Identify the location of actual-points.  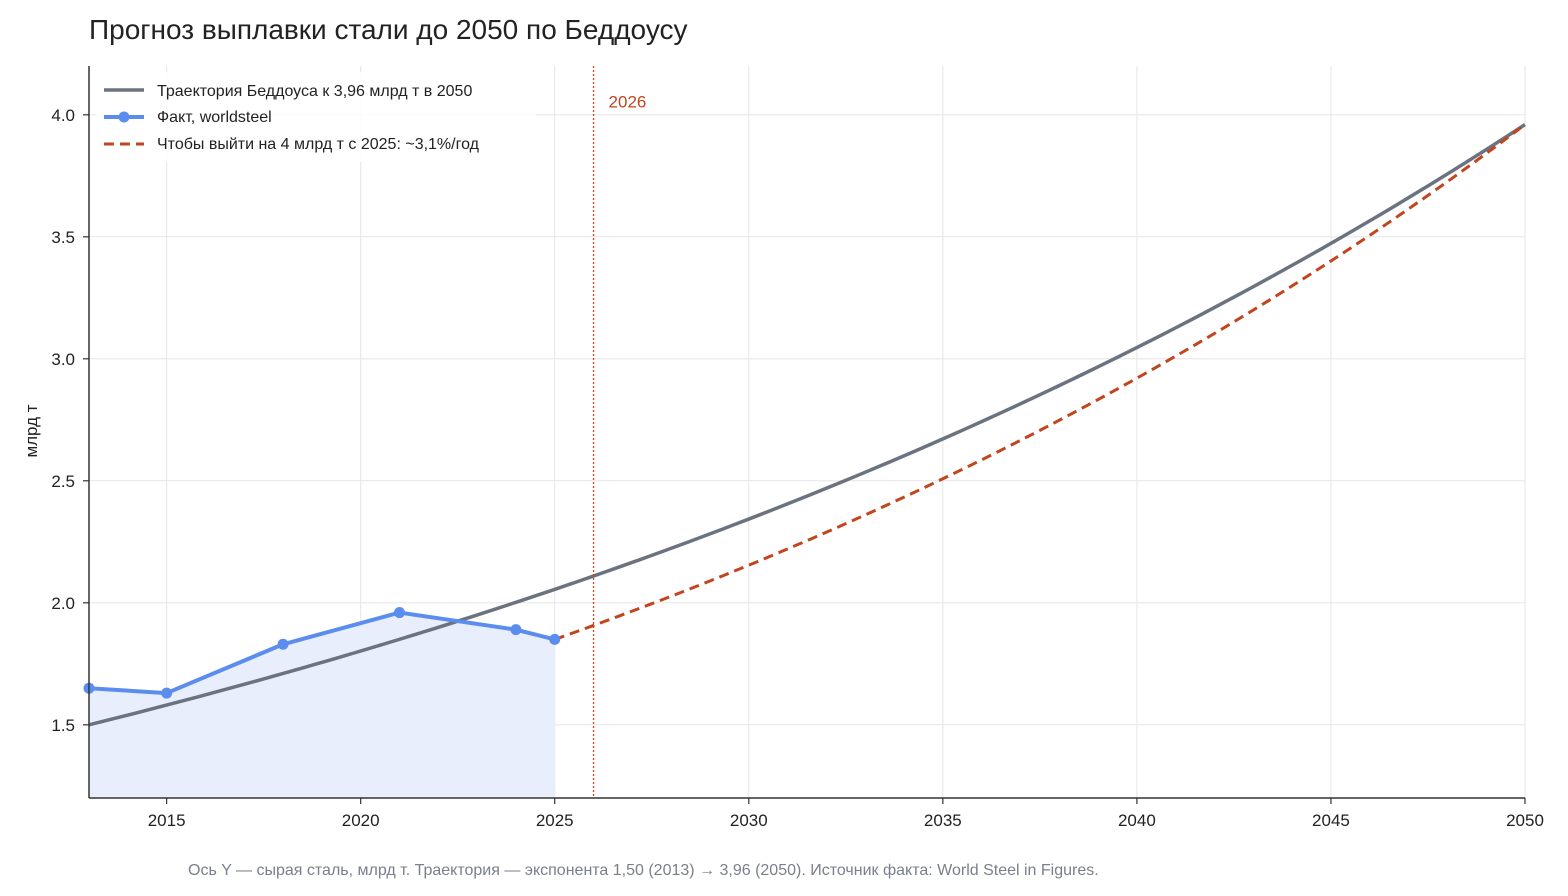
(322, 653).